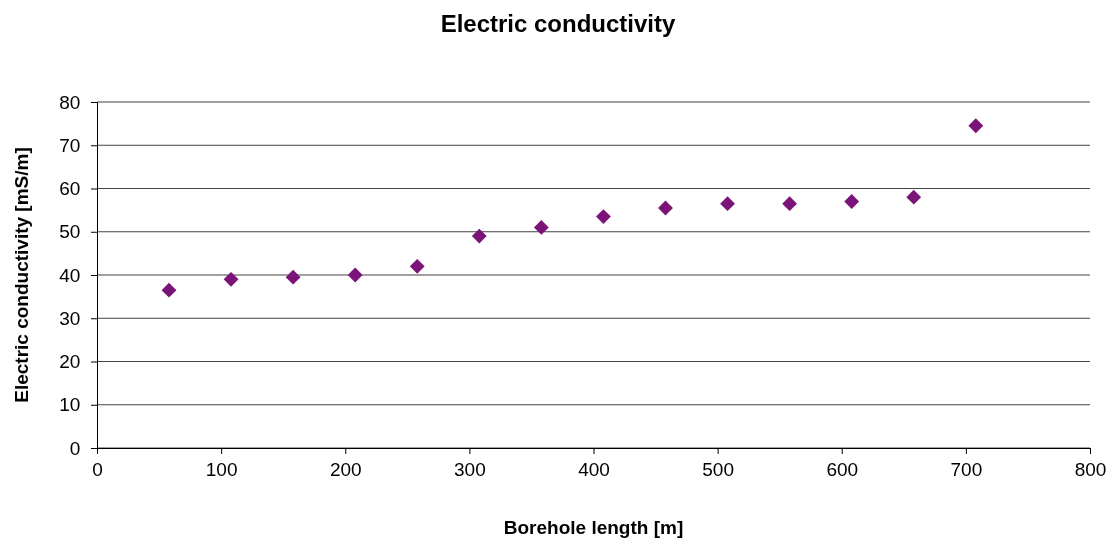 The image size is (1117, 546). I want to click on x-tick-label: 500, so click(718, 469).